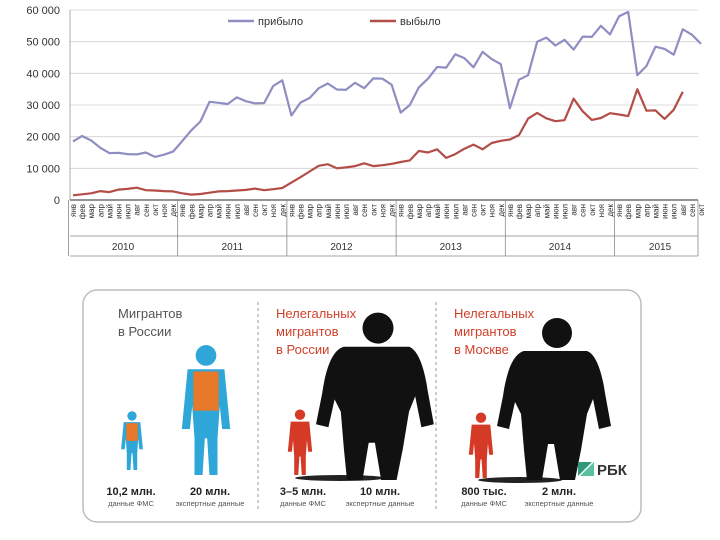 The height and width of the screenshot is (540, 720). Describe the element at coordinates (612, 470) in the screenshot. I see `logo-text: РБК` at that location.